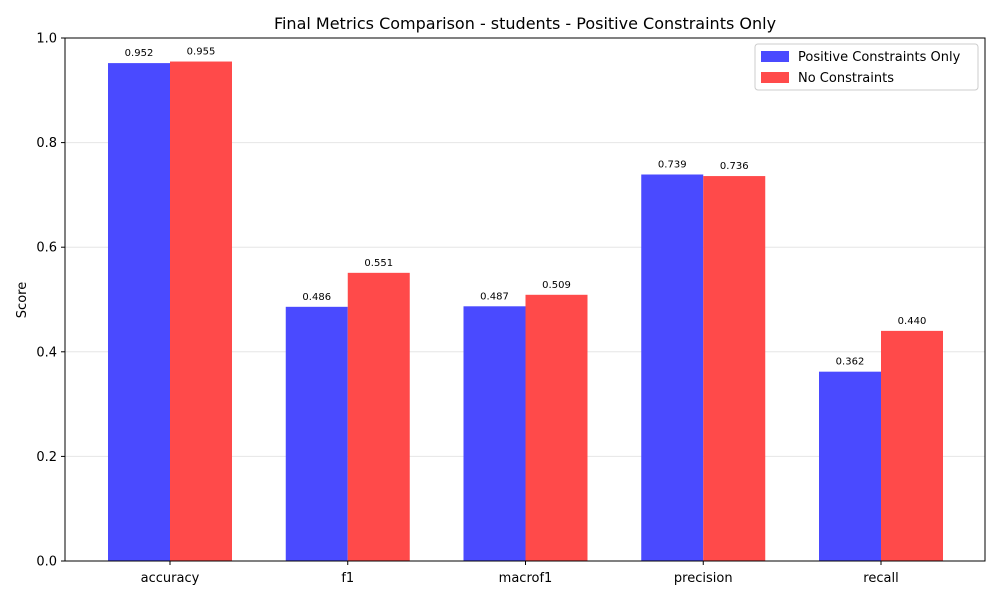 This screenshot has height=604, width=1000. I want to click on bar-value-label: 0.362, so click(850, 362).